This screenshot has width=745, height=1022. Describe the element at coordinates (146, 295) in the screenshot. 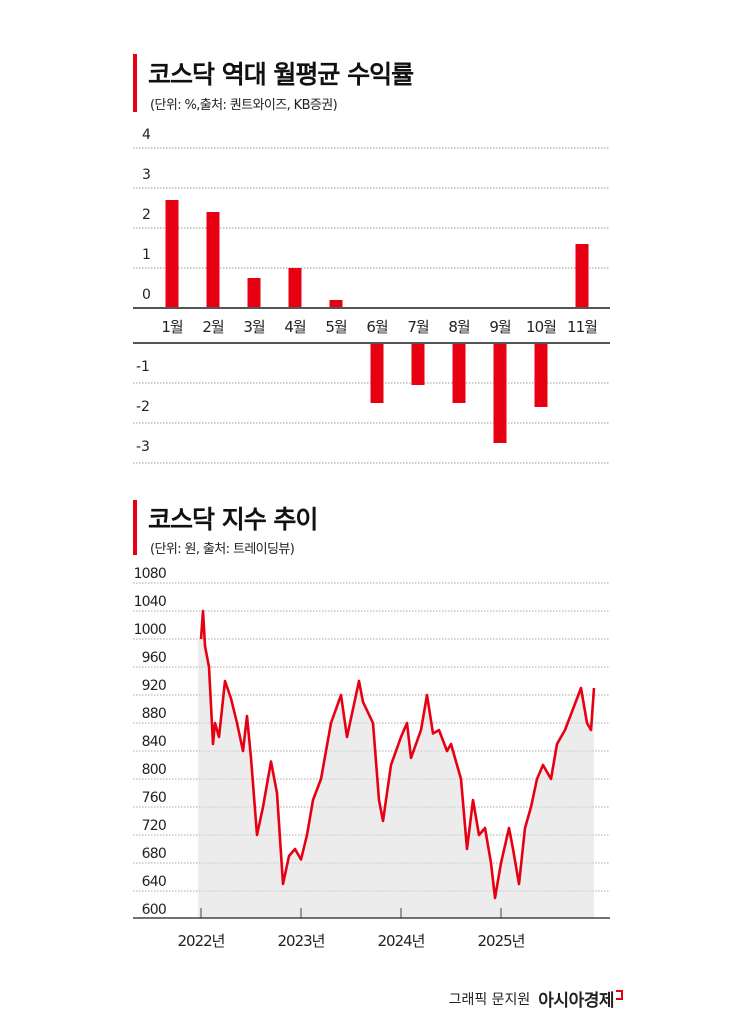

I see `bar-y-tick-label: 0` at that location.